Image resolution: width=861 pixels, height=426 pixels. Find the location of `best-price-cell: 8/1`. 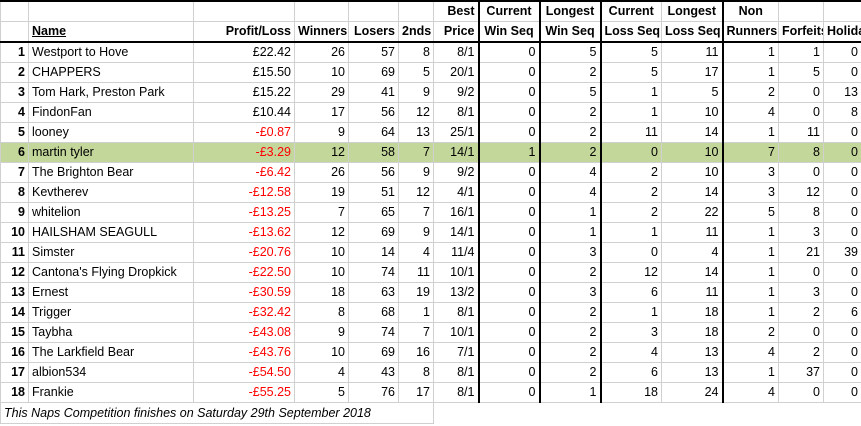

best-price-cell: 8/1 is located at coordinates (456, 112).